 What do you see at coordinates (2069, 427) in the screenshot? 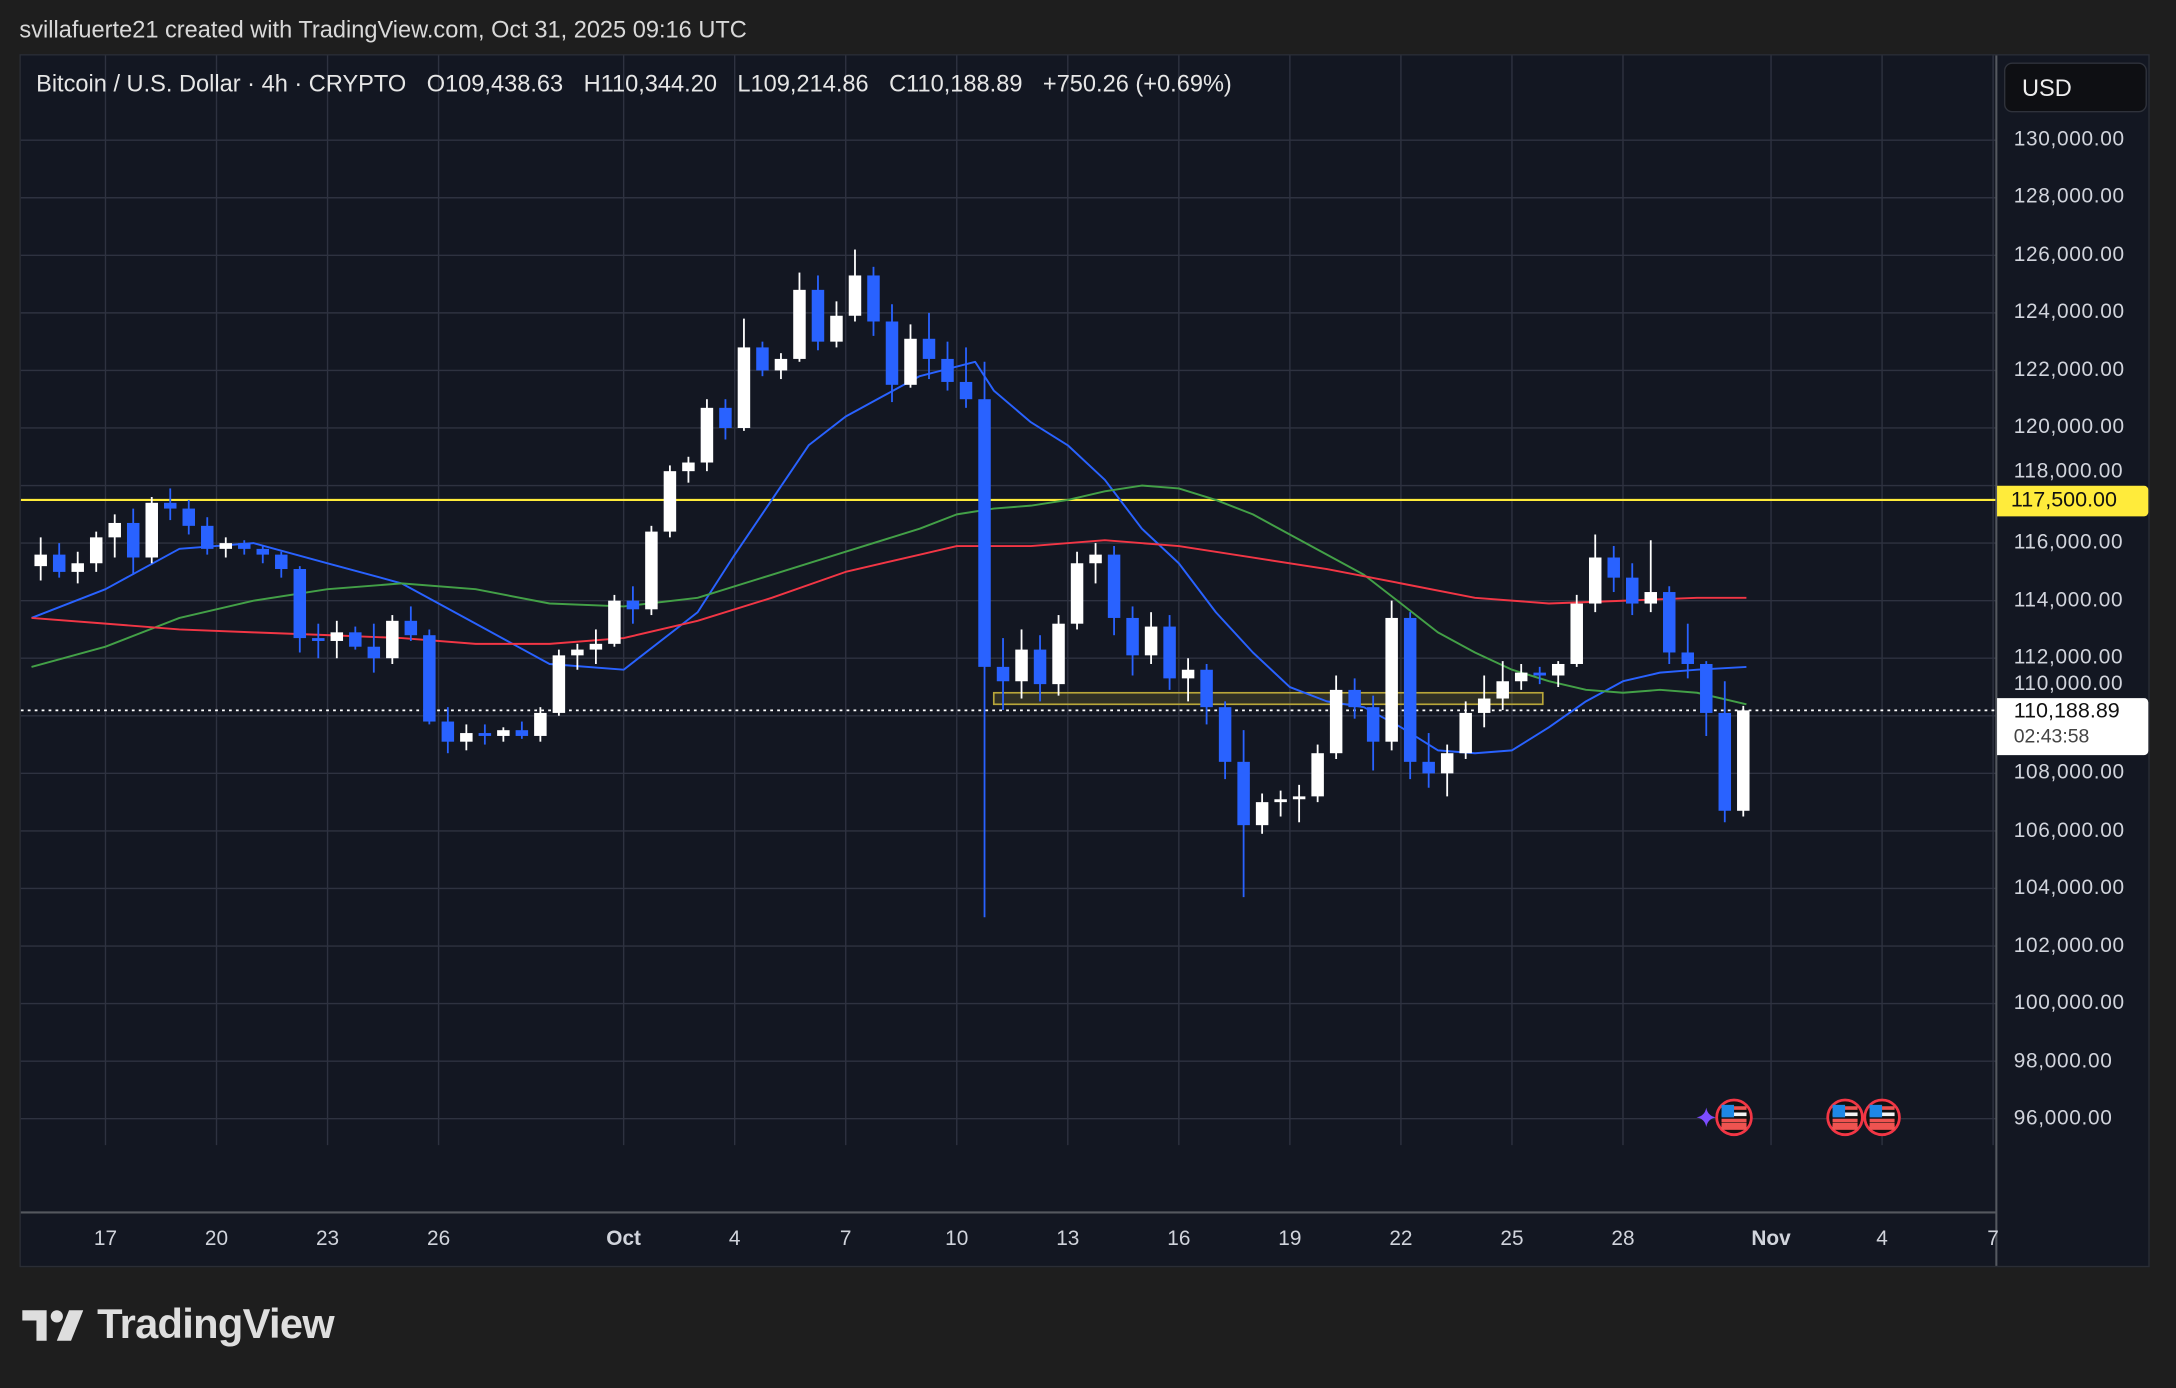
I see `price-axis-label: 120,000.00` at bounding box center [2069, 427].